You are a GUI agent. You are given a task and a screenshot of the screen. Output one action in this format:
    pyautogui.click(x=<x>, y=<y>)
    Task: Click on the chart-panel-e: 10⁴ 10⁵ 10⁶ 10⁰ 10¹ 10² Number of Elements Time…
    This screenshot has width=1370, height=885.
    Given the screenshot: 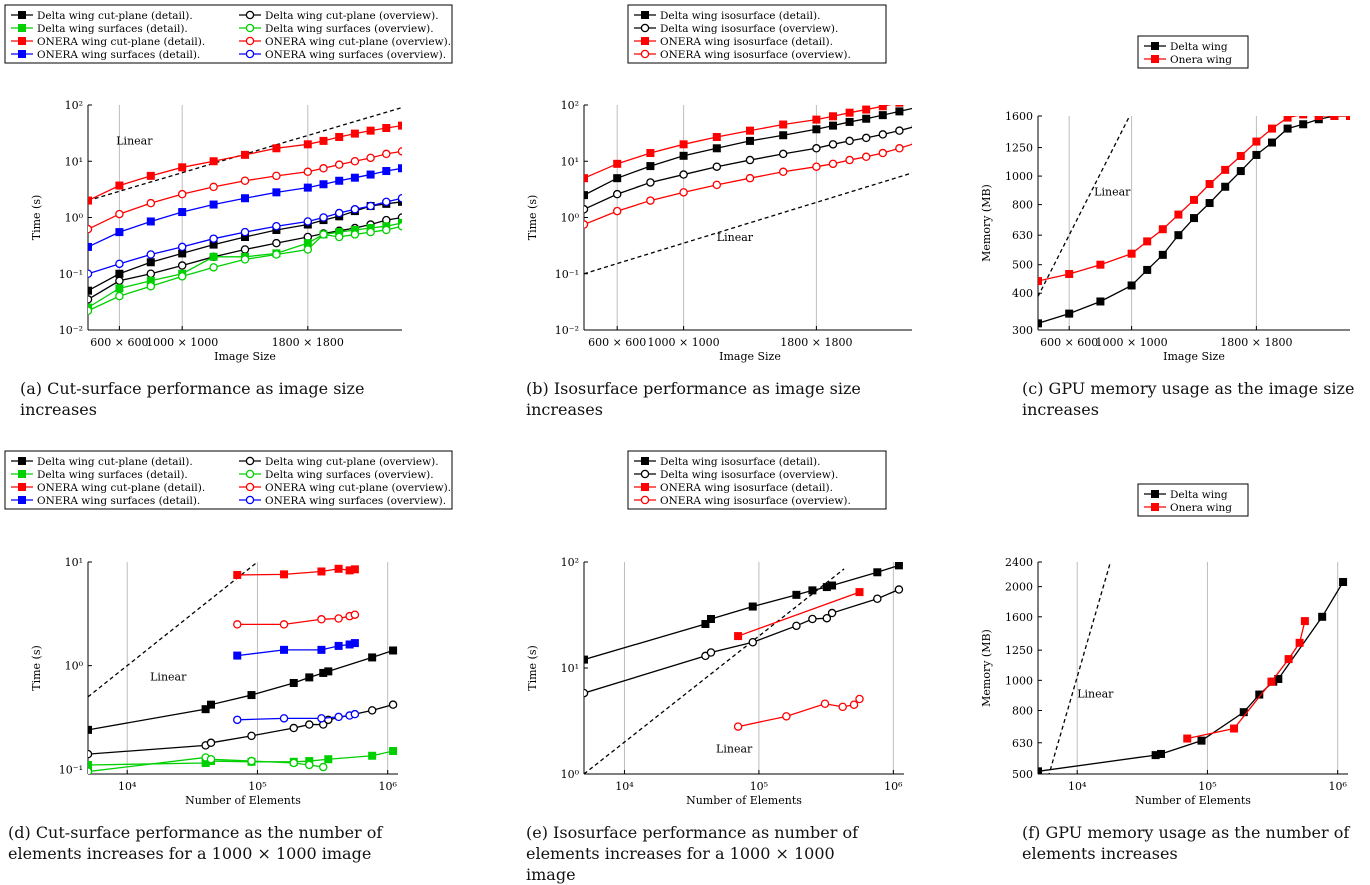 What is the action you would take?
    pyautogui.click(x=715, y=628)
    